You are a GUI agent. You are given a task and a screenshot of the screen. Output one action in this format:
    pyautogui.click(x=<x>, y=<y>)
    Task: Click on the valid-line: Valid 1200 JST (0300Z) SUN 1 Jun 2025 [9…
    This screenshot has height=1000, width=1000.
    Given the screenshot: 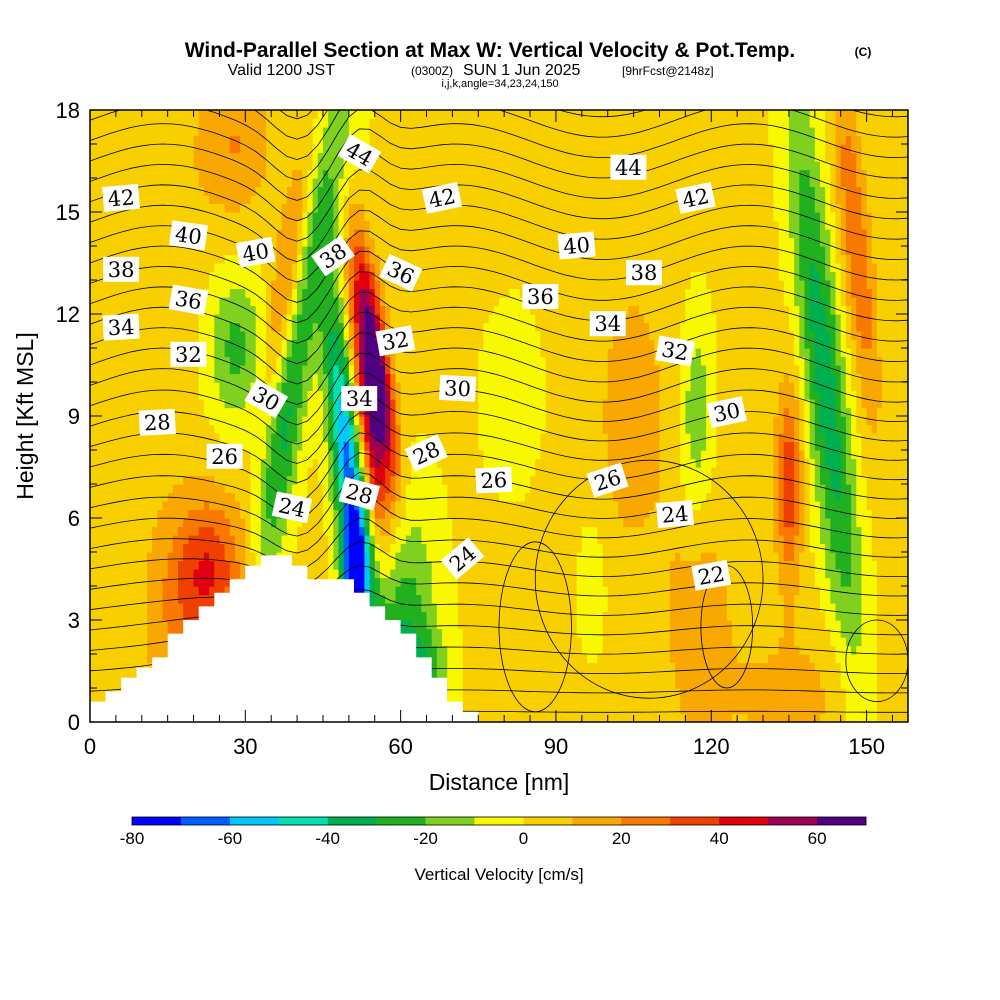 What is the action you would take?
    pyautogui.click(x=471, y=70)
    